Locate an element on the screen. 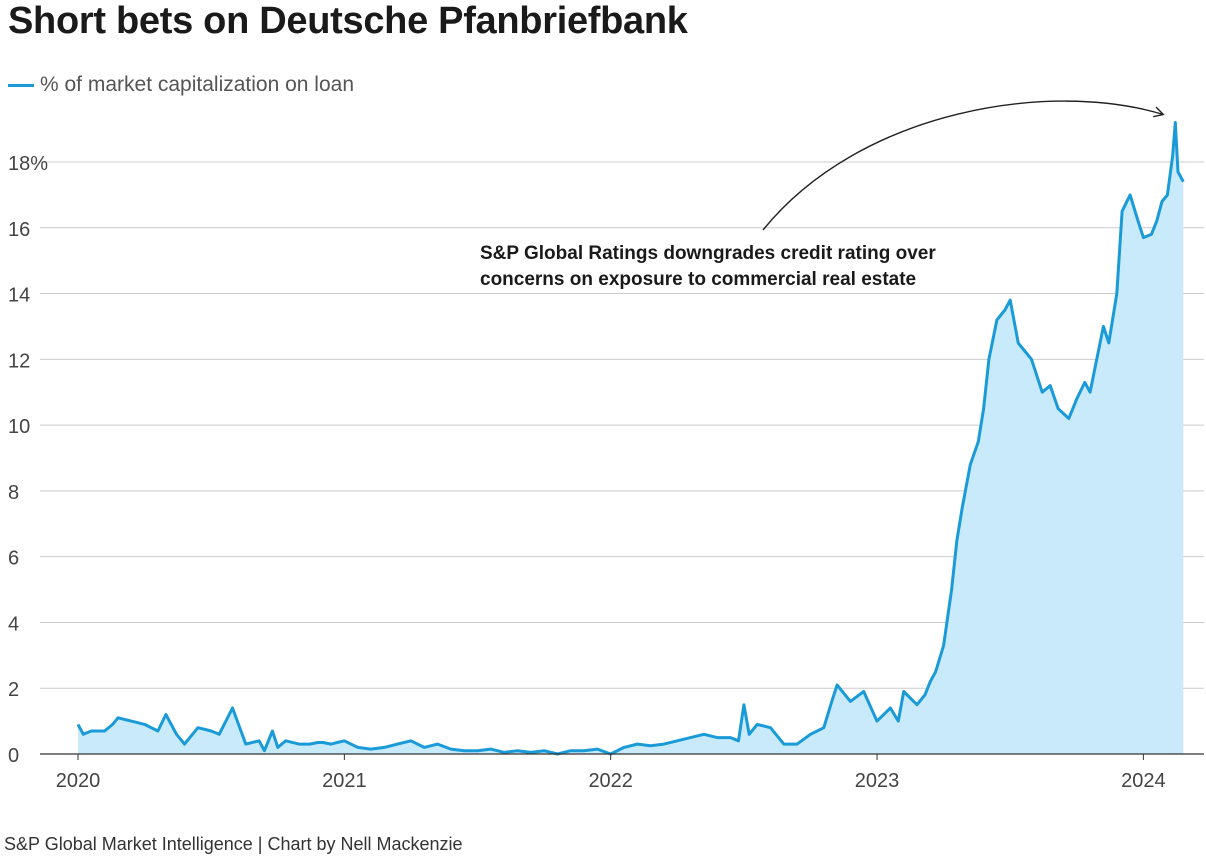  y-tick-label: 12 is located at coordinates (19, 361).